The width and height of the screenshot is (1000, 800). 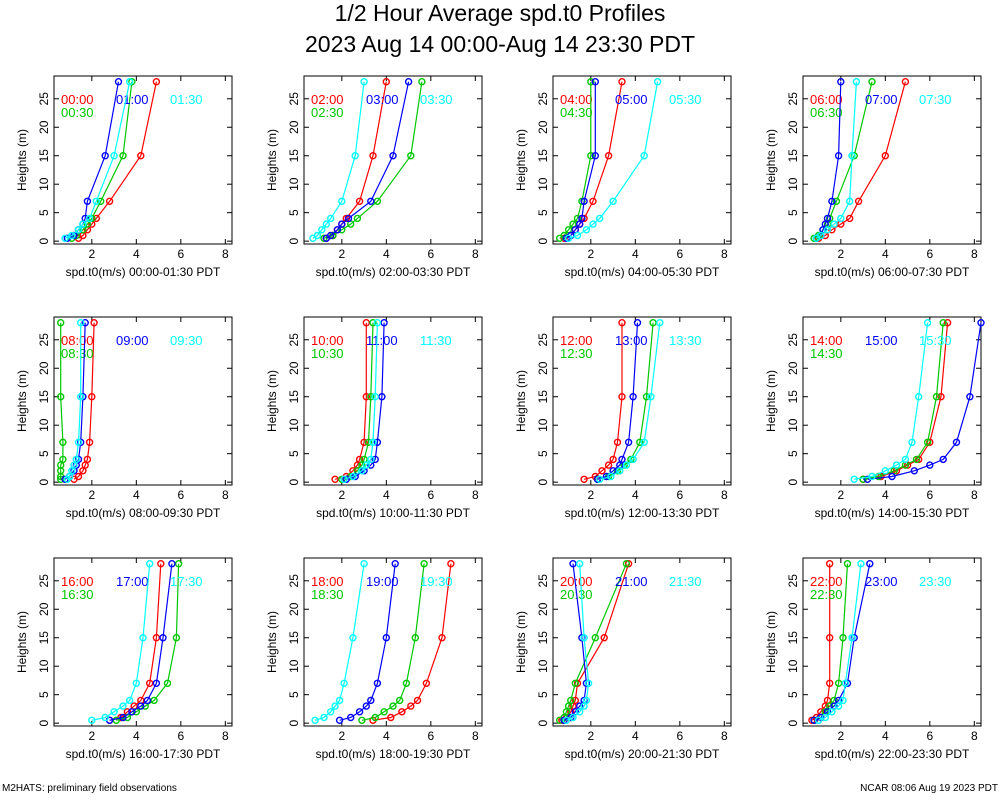 I want to click on footer-timestamp: NCAR 08:06 Aug 19 2023 PDT, so click(x=929, y=788).